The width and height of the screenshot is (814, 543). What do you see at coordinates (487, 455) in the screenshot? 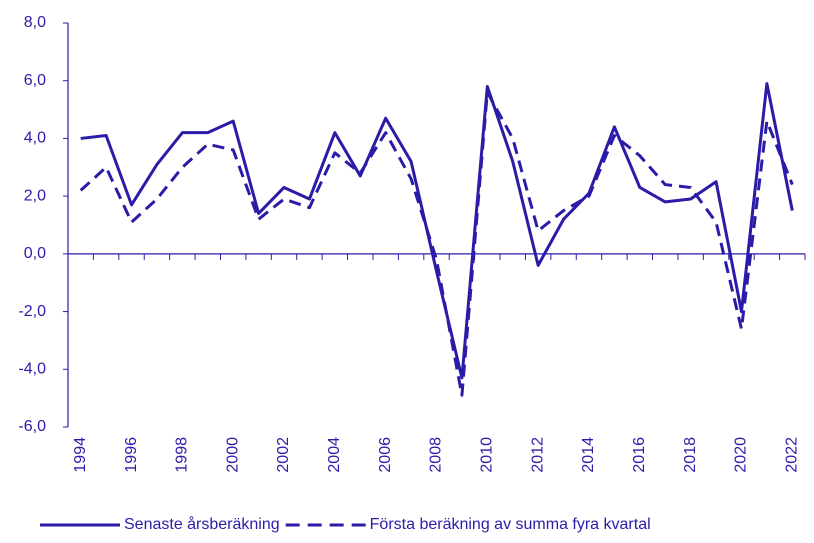
I see `x-tick-label: 2010` at bounding box center [487, 455].